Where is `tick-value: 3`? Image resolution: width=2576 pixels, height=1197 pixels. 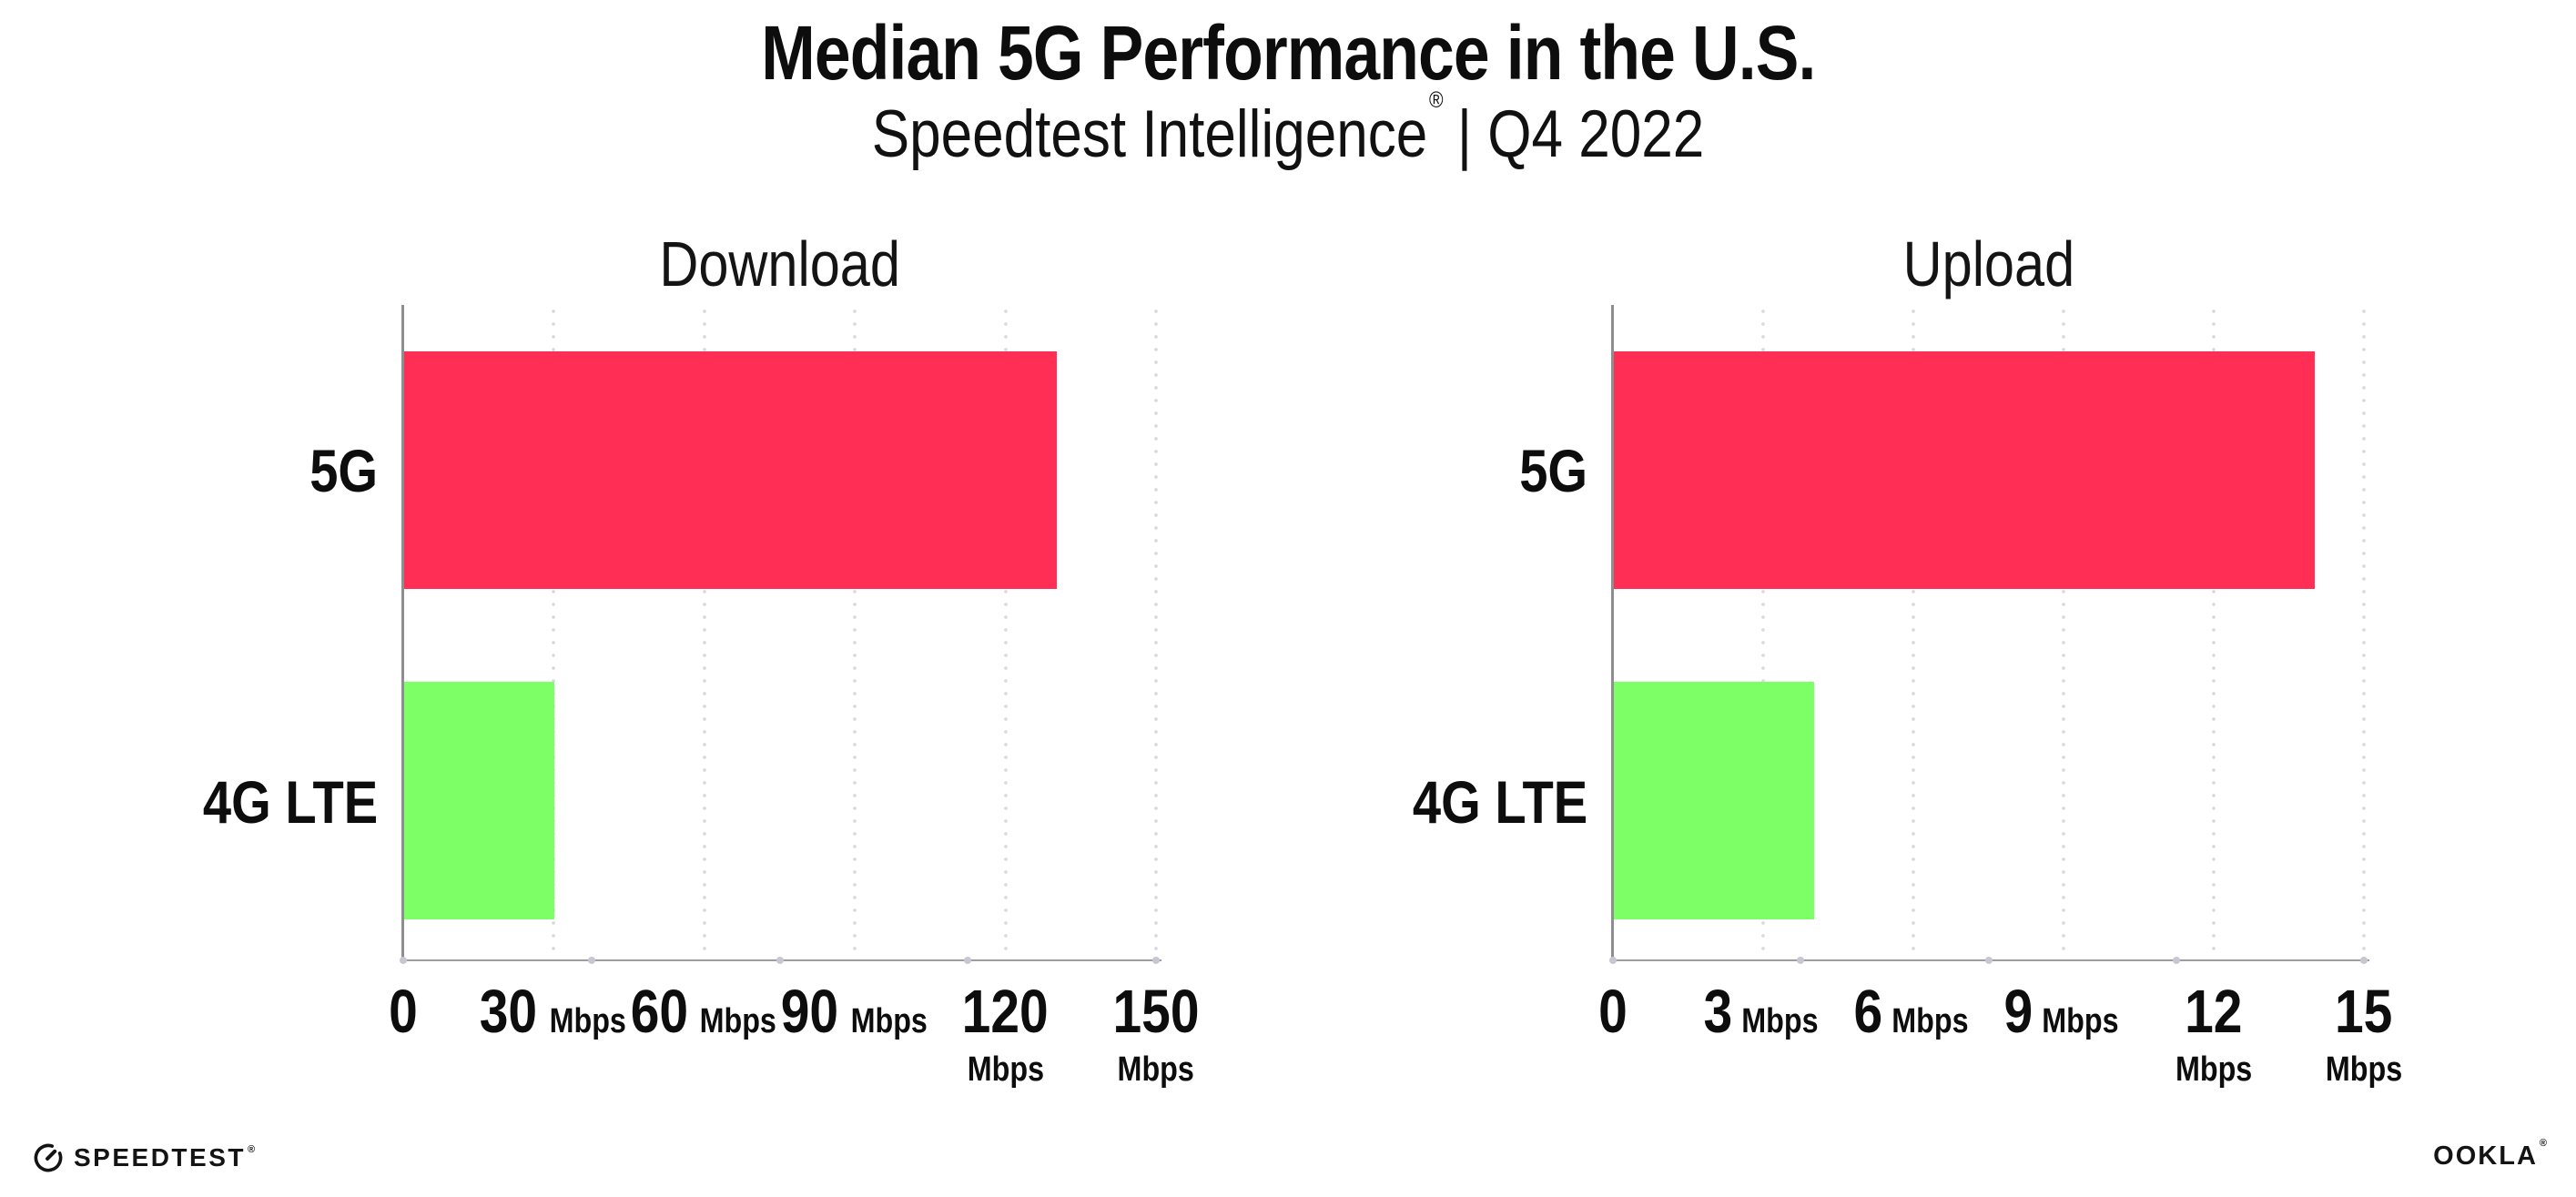 tick-value: 3 is located at coordinates (1718, 1012).